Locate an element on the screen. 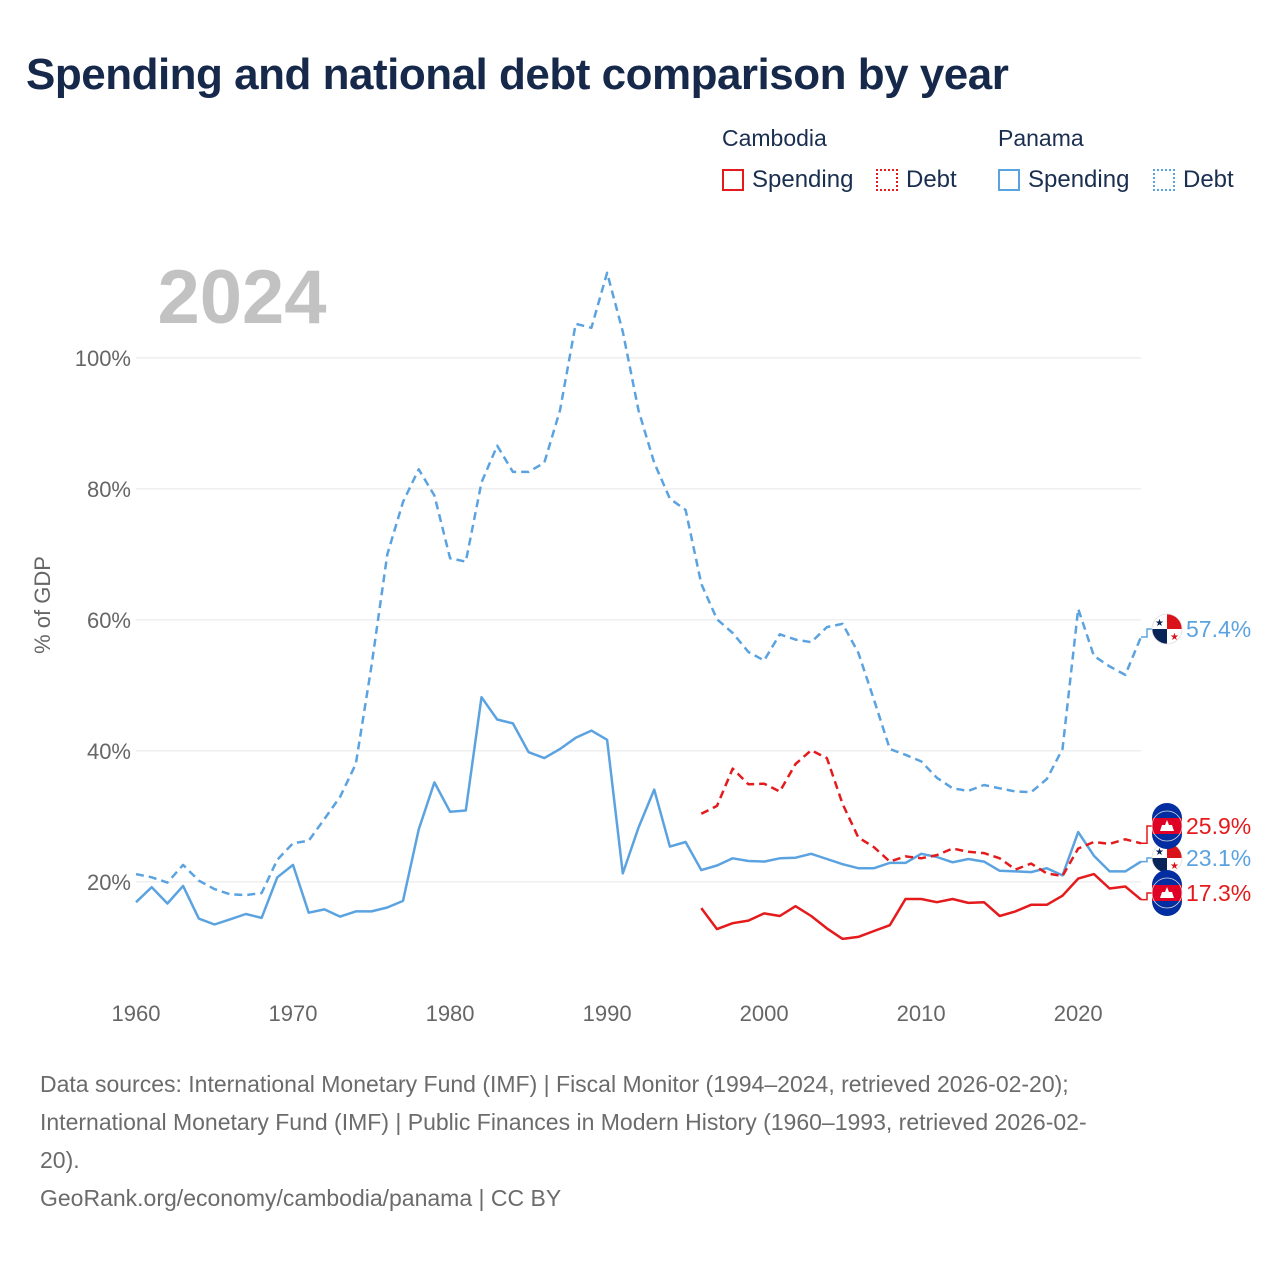 The image size is (1280, 1280). end-label-panama-debt: 57.4% is located at coordinates (1218, 629).